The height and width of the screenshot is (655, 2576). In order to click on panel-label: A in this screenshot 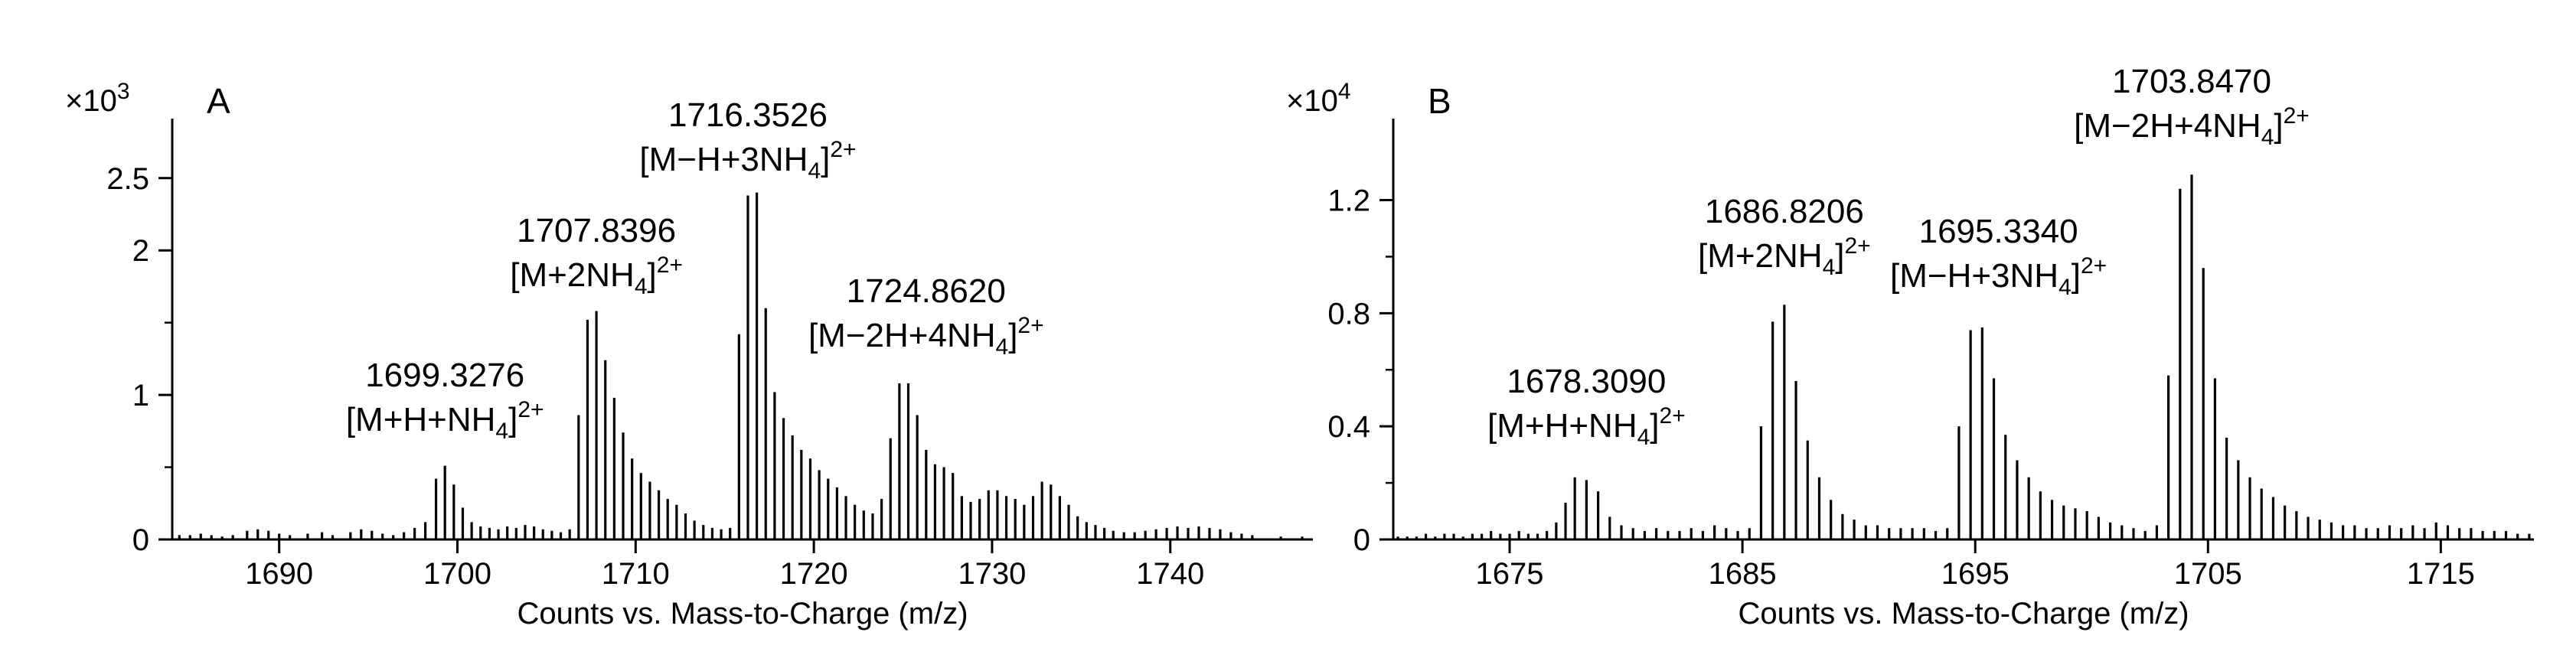, I will do `click(218, 101)`.